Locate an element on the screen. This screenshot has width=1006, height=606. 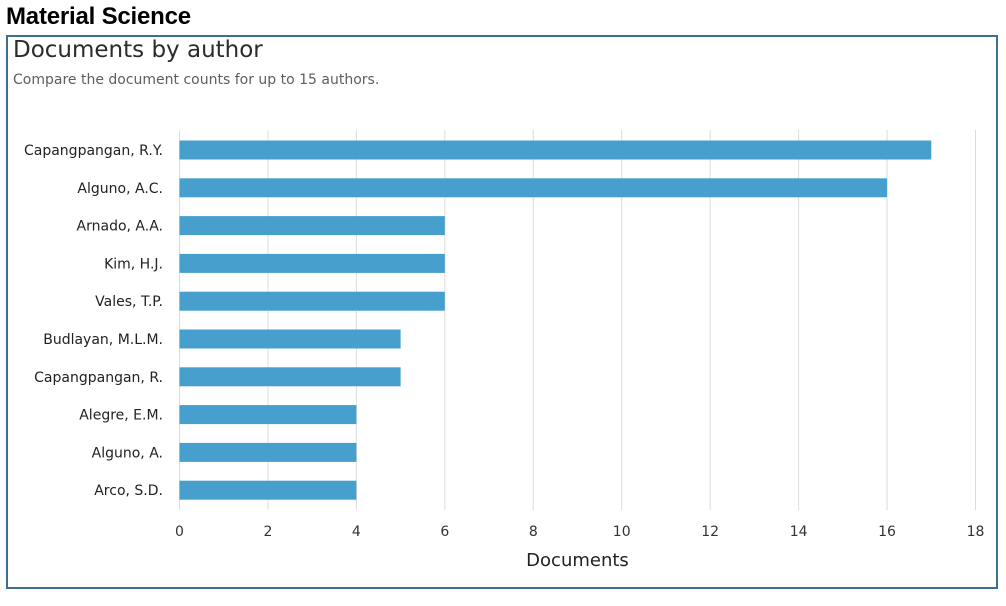
x-tick-label: 0 is located at coordinates (179, 532).